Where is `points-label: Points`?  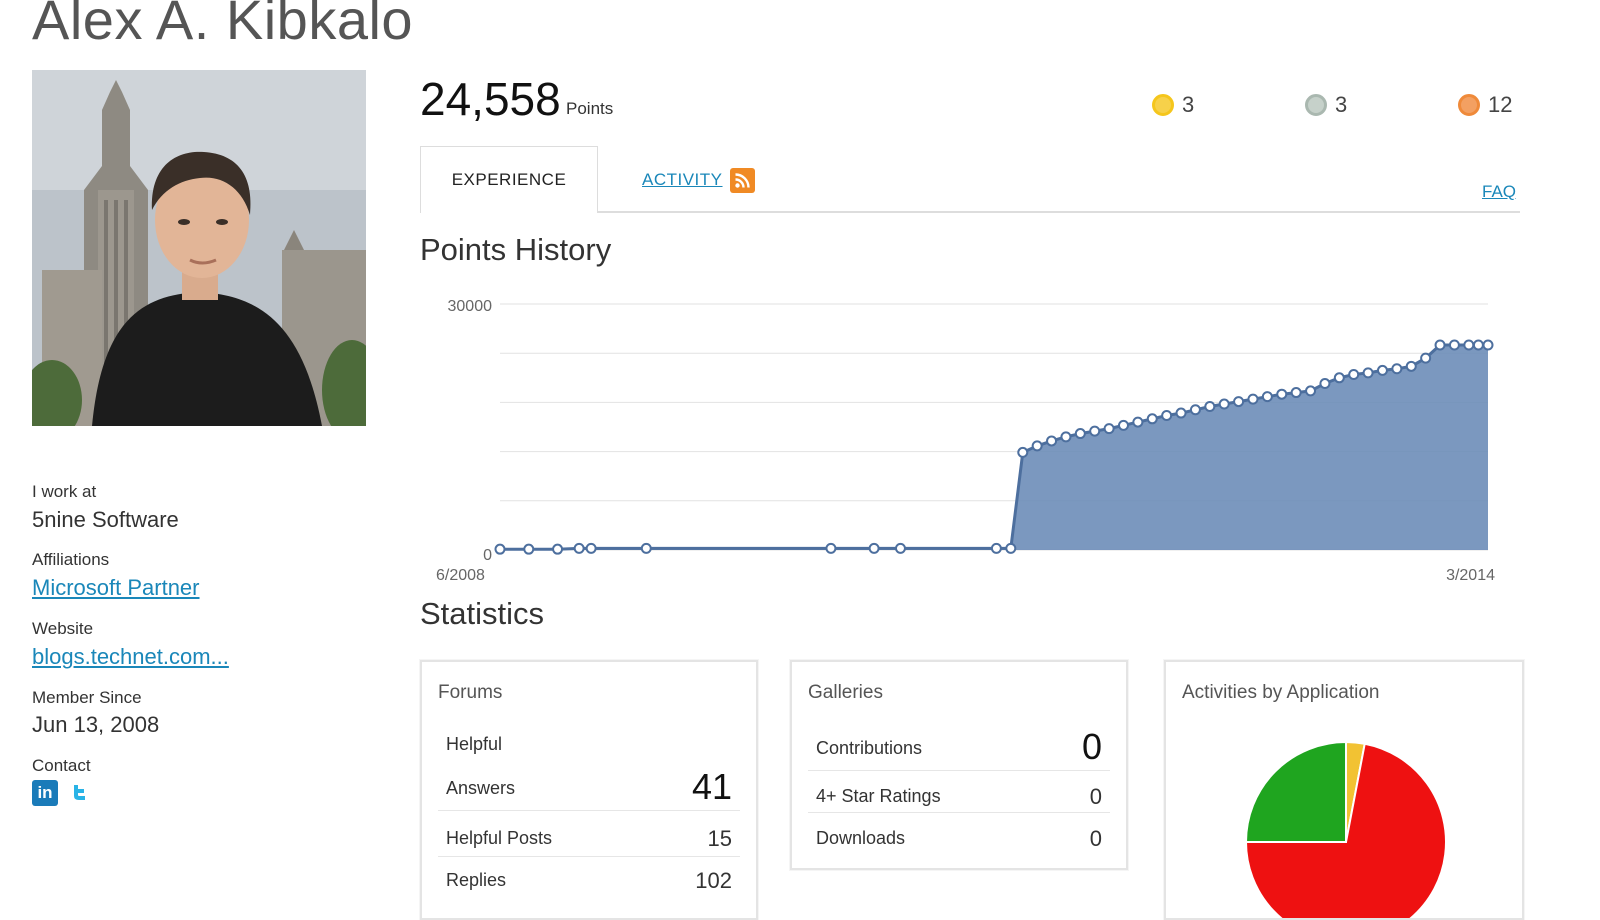
points-label: Points is located at coordinates (590, 108).